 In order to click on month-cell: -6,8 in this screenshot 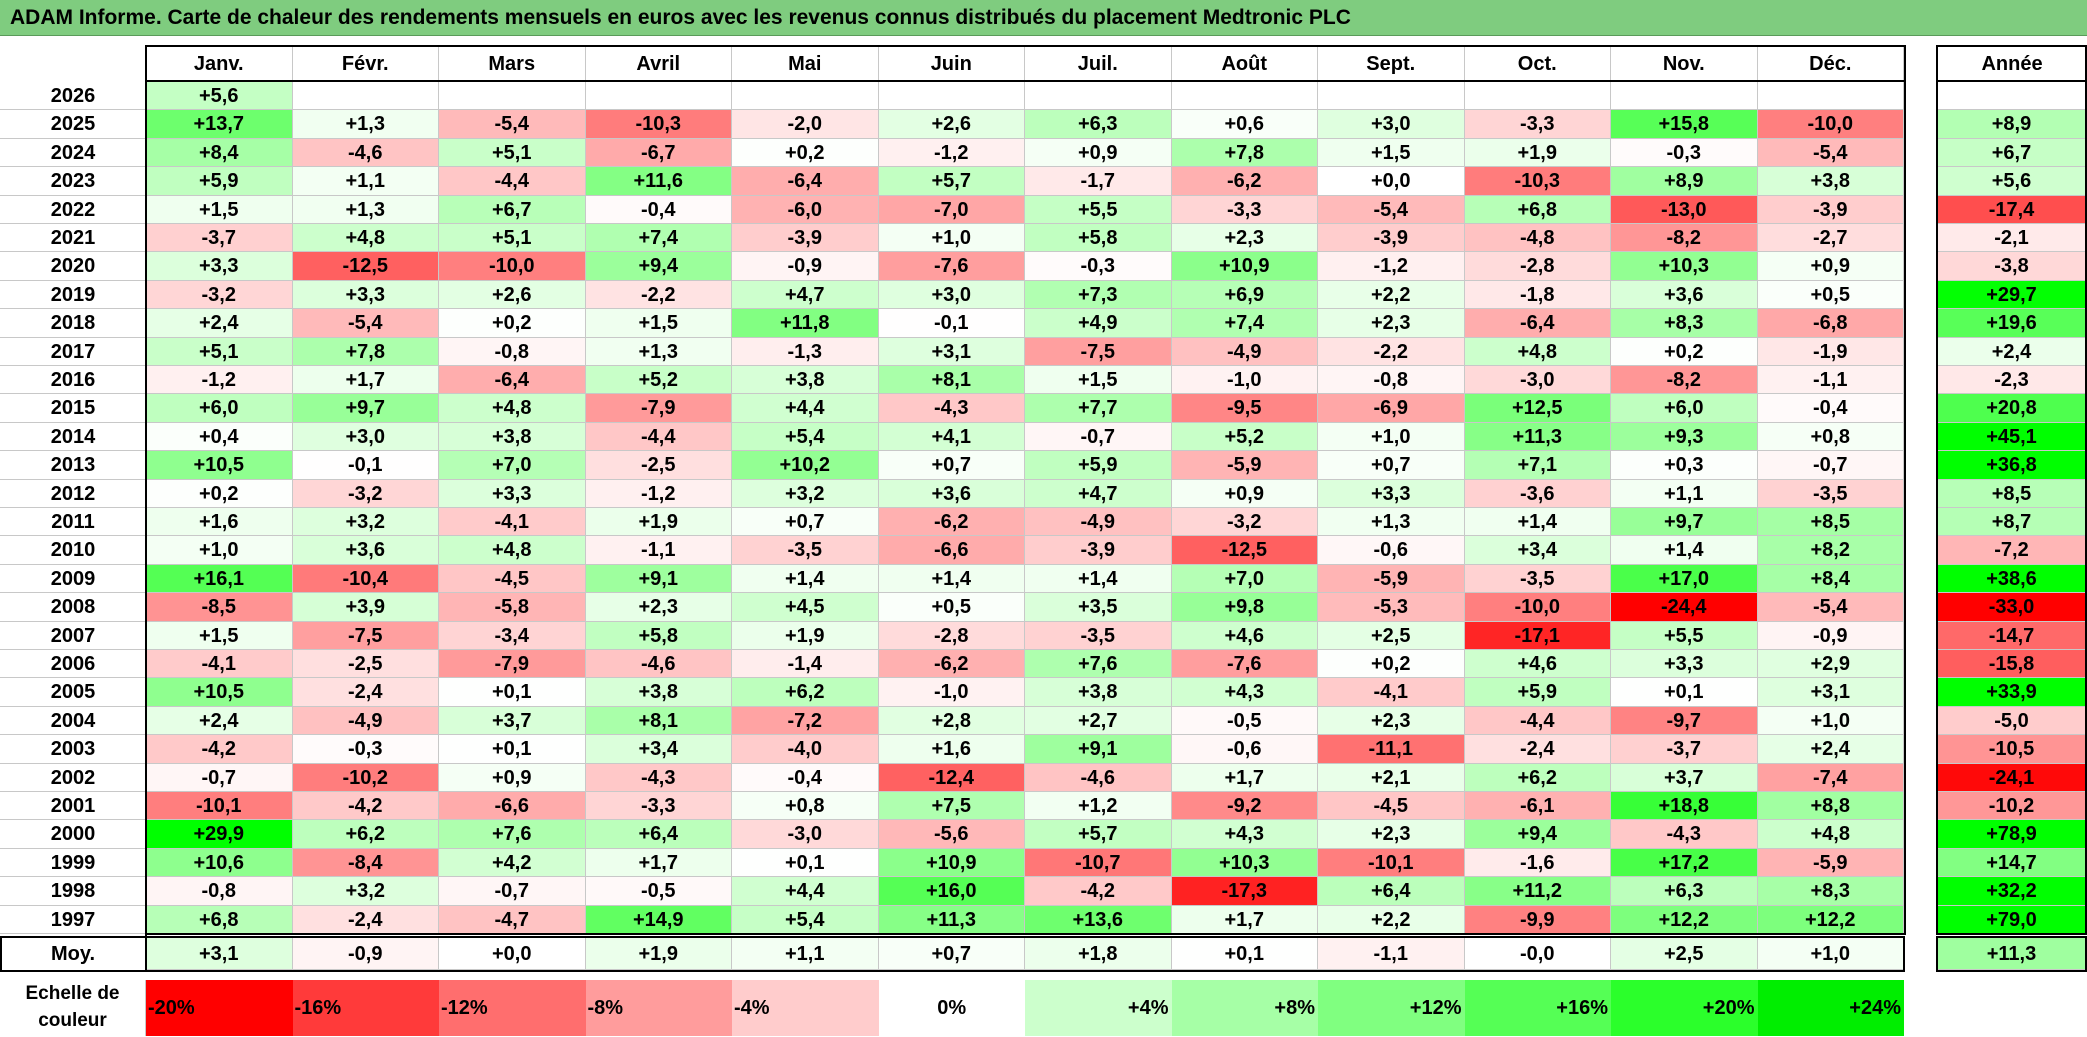, I will do `click(1830, 323)`.